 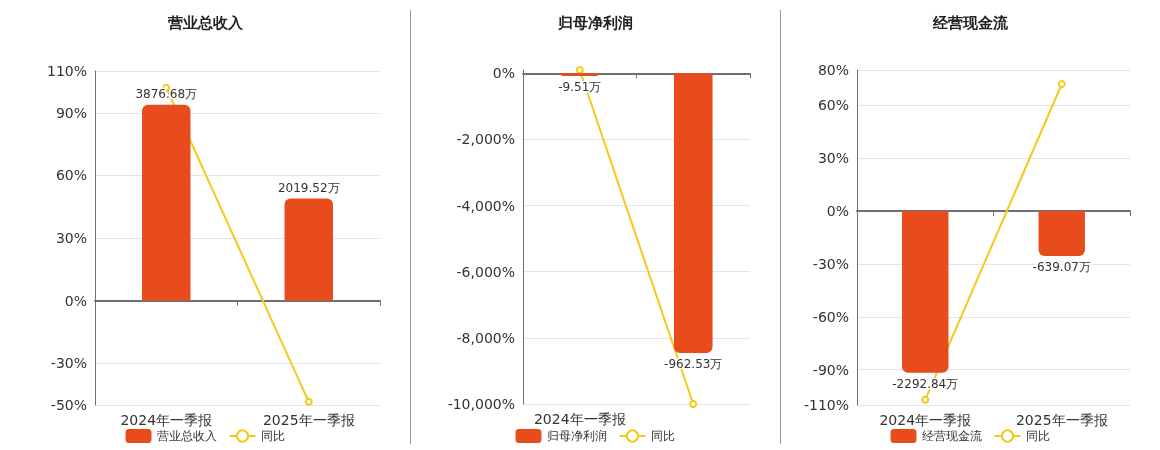 What do you see at coordinates (485, 271) in the screenshot?
I see `y-tick-label: -6,000%` at bounding box center [485, 271].